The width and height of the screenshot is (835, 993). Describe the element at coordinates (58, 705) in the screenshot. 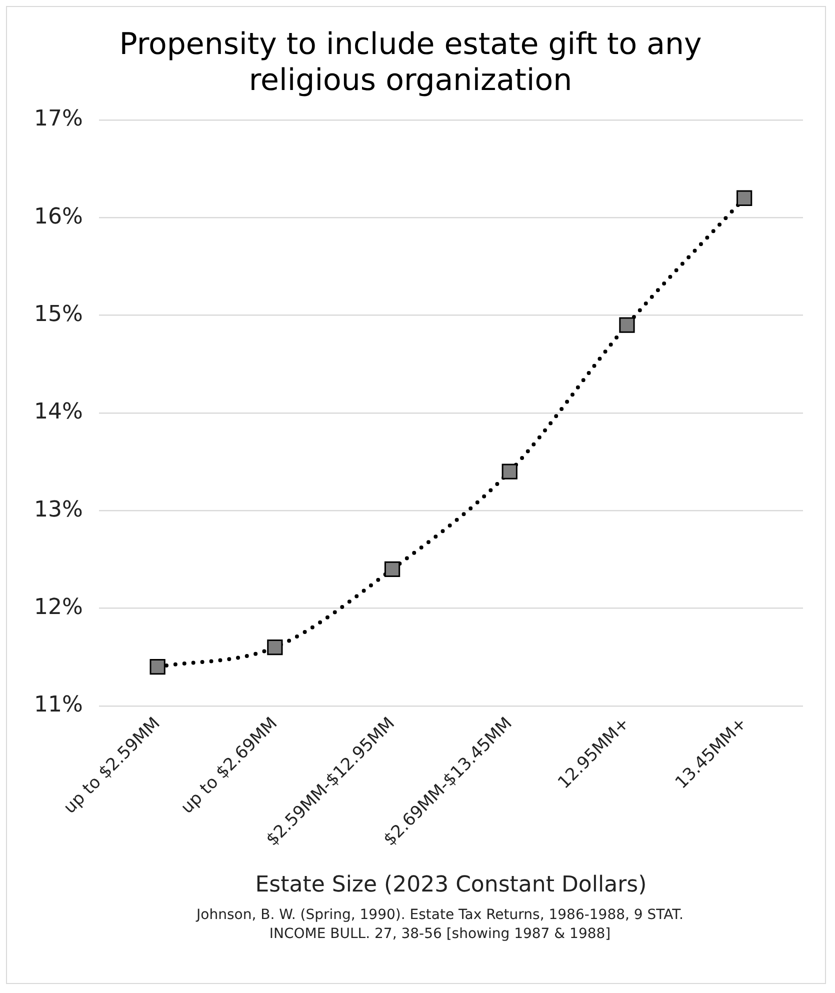

I see `y-tick-label: 11%` at that location.